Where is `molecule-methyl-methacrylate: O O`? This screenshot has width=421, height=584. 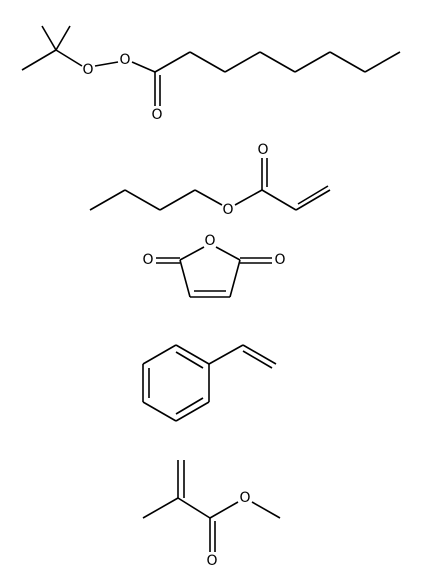 molecule-methyl-methacrylate: O O is located at coordinates (211, 514).